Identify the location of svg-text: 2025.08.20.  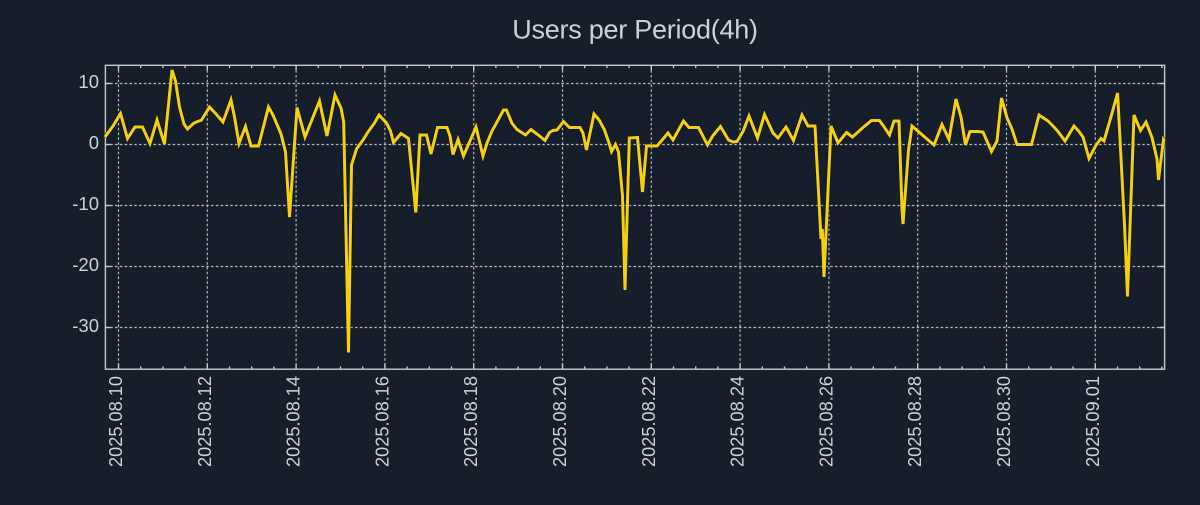
(560, 421).